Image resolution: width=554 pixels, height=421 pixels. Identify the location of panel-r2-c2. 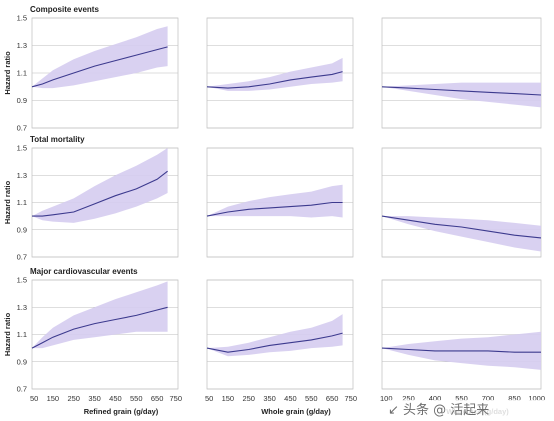
(280, 202).